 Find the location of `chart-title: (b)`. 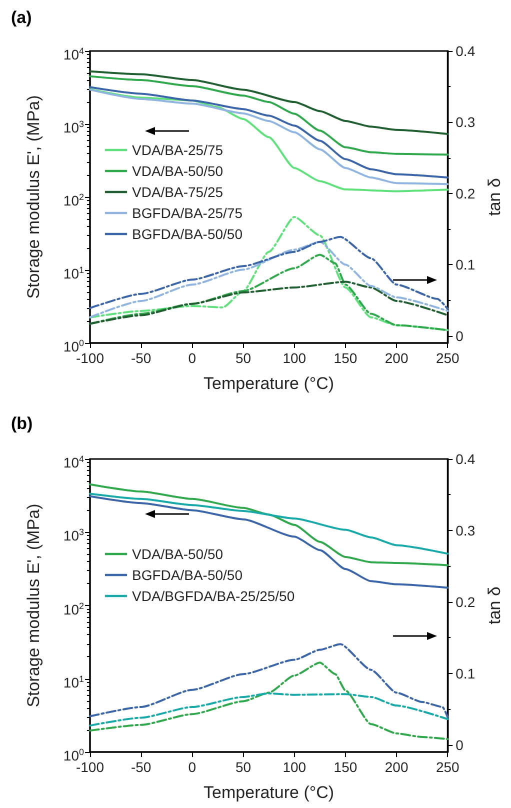

chart-title: (b) is located at coordinates (22, 423).